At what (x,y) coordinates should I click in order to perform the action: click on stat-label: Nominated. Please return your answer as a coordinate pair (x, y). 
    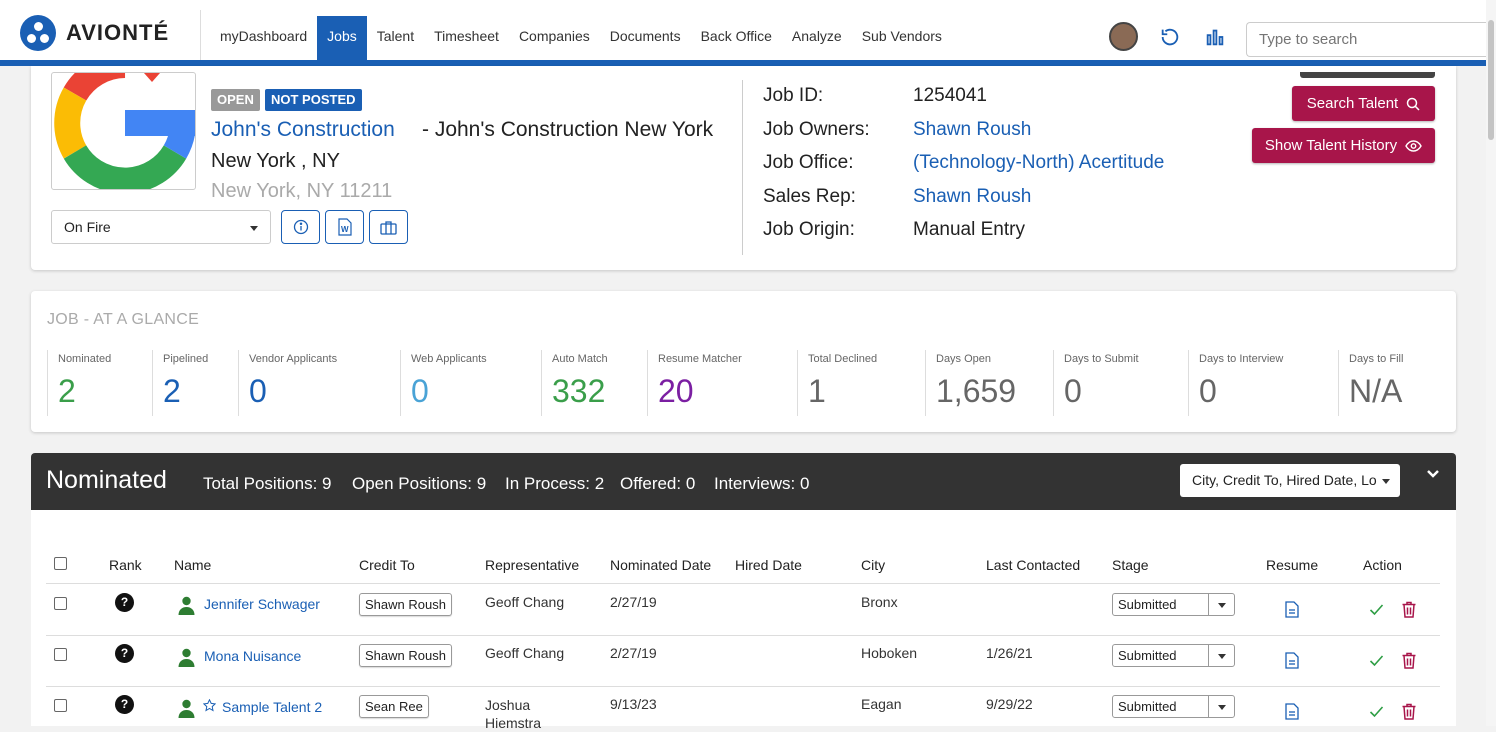
    Looking at the image, I should click on (85, 359).